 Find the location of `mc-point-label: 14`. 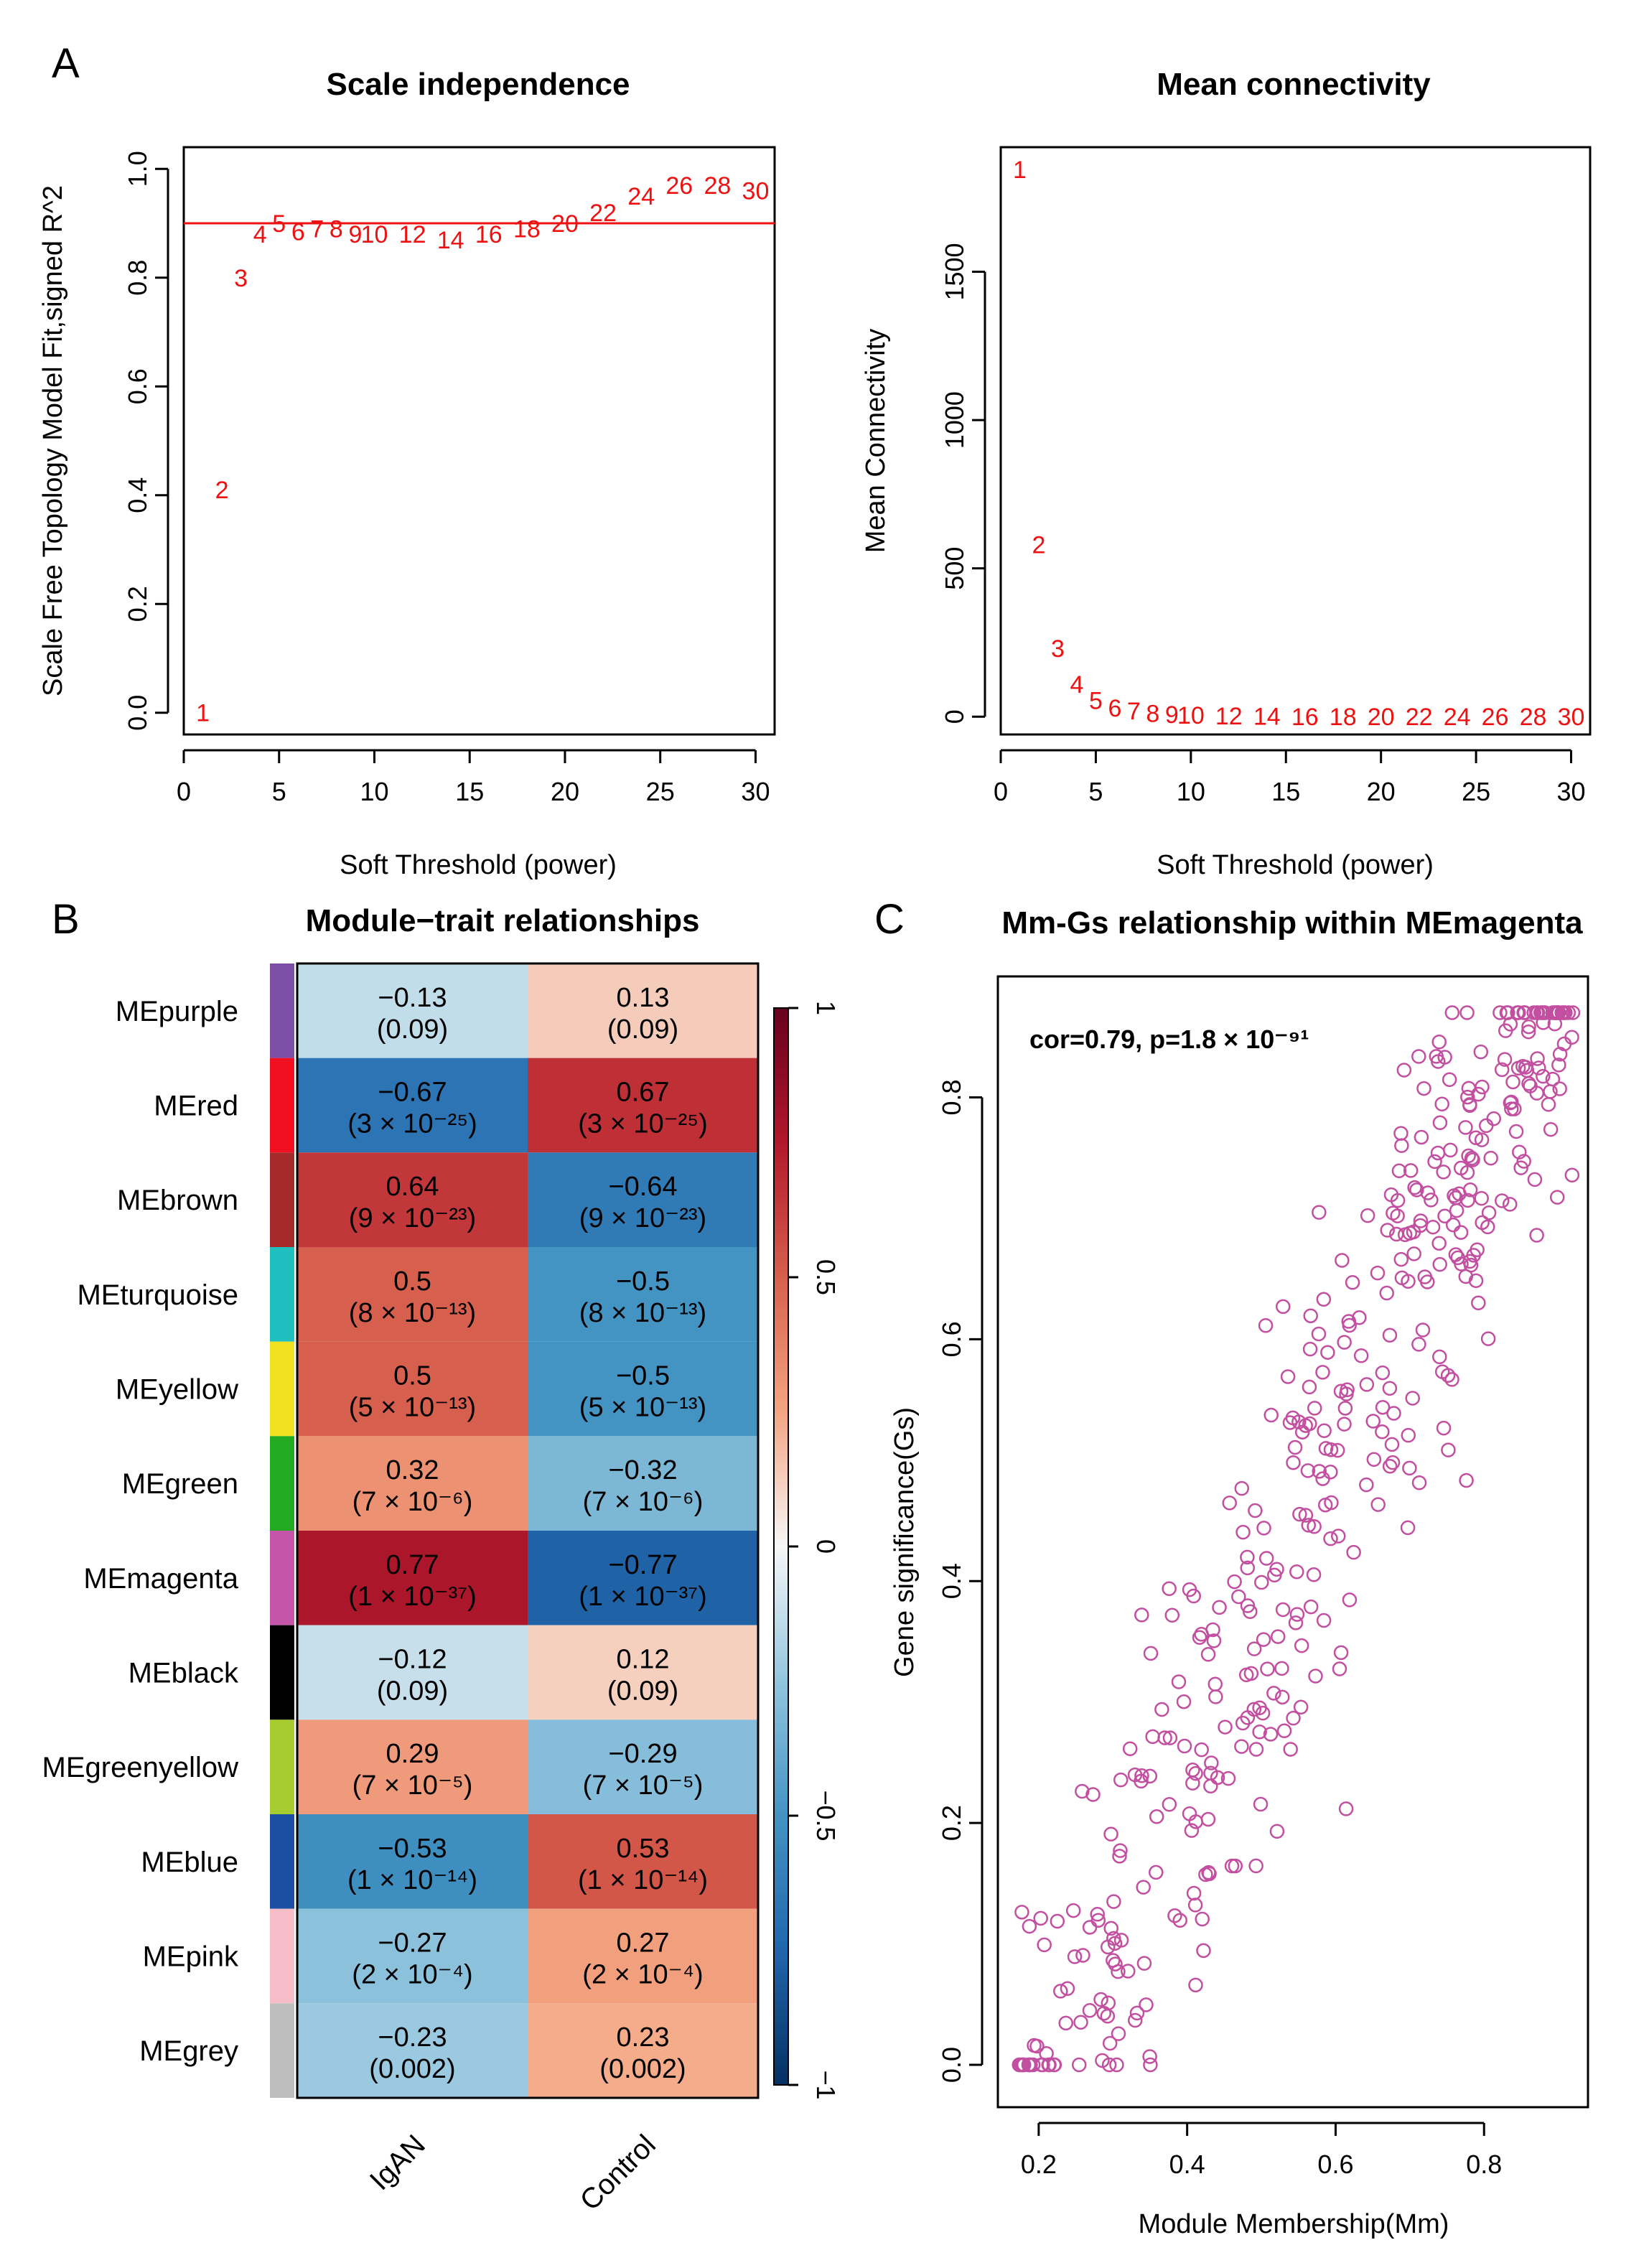

mc-point-label: 14 is located at coordinates (1267, 716).